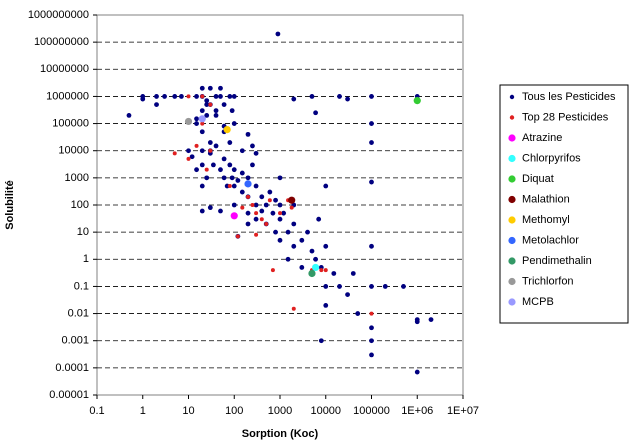  Describe the element at coordinates (325, 411) in the screenshot. I see `x-tick-label: 10000` at that location.